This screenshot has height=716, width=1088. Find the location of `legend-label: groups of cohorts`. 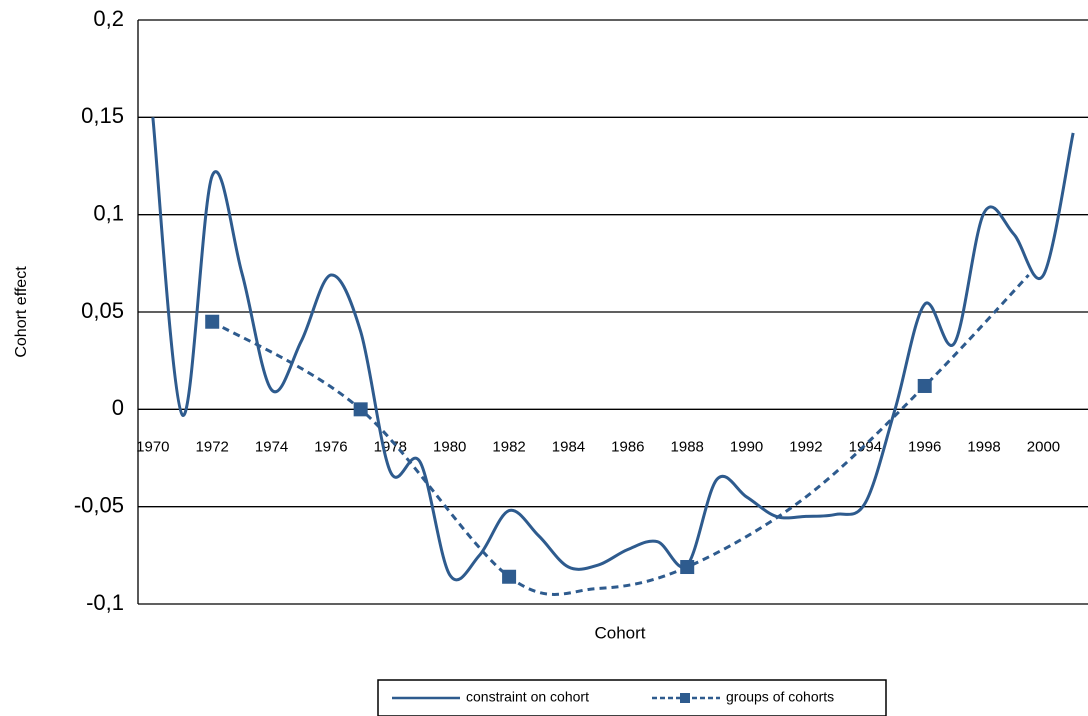

legend-label: groups of cohorts is located at coordinates (780, 697).